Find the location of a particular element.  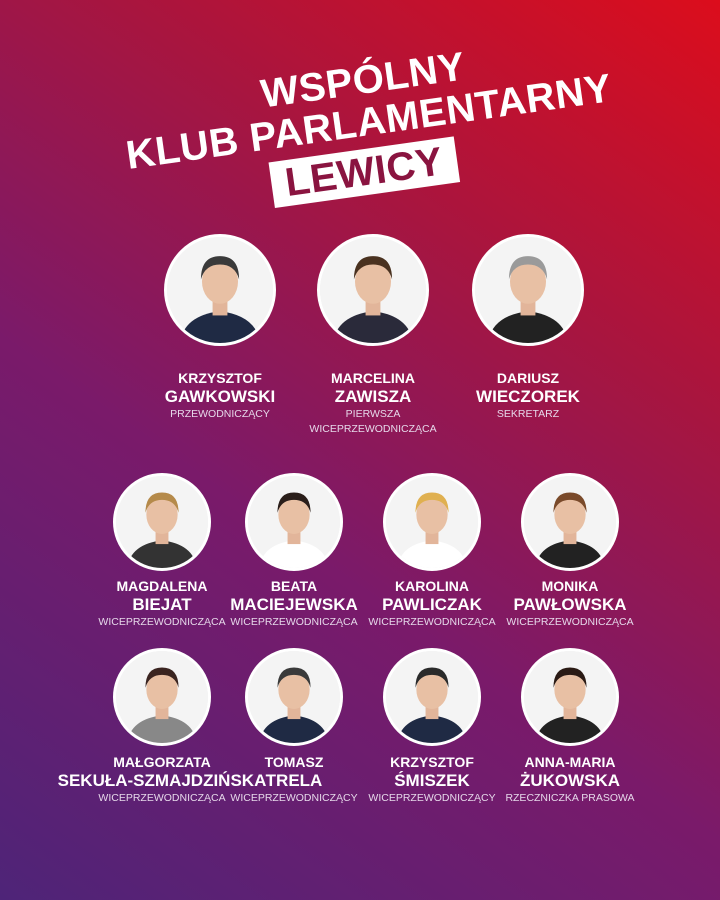

member-role: RZECZNICZKA PRASOWA is located at coordinates (570, 798).